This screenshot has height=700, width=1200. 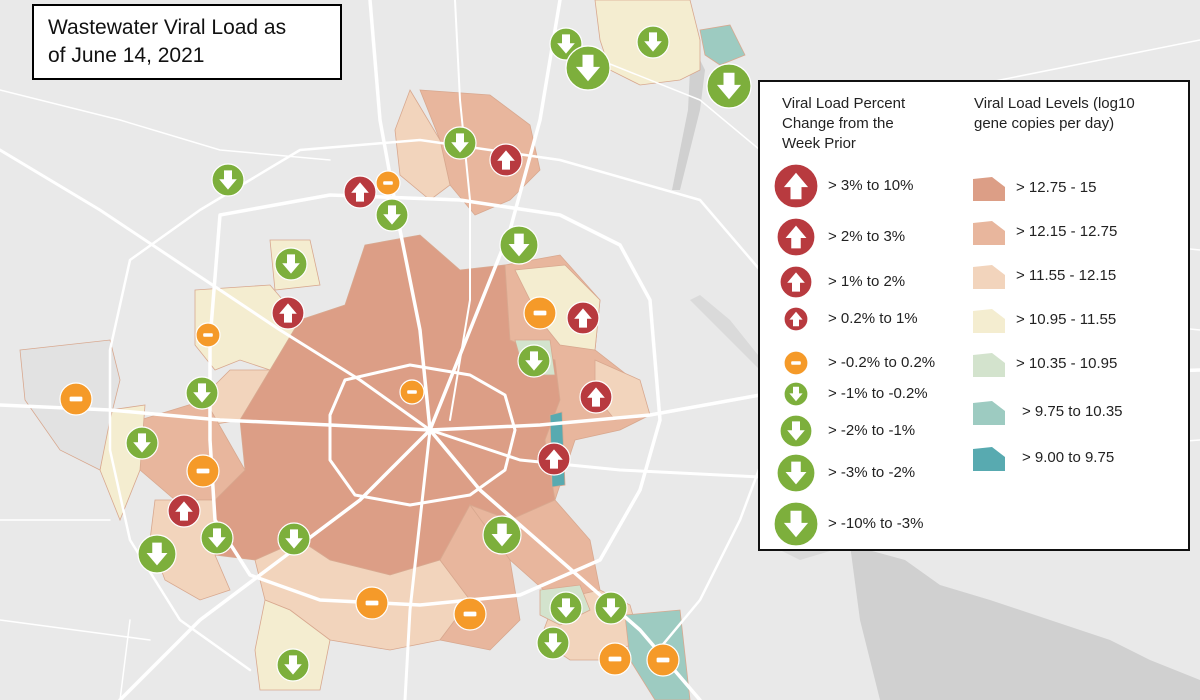 I want to click on lake-houston, so click(x=688, y=115).